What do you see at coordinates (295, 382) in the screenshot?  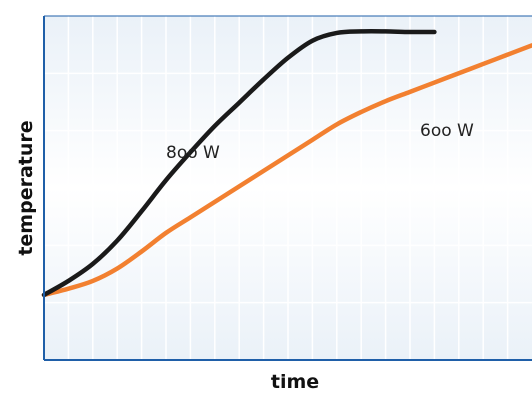 I see `x-axis-label: time` at bounding box center [295, 382].